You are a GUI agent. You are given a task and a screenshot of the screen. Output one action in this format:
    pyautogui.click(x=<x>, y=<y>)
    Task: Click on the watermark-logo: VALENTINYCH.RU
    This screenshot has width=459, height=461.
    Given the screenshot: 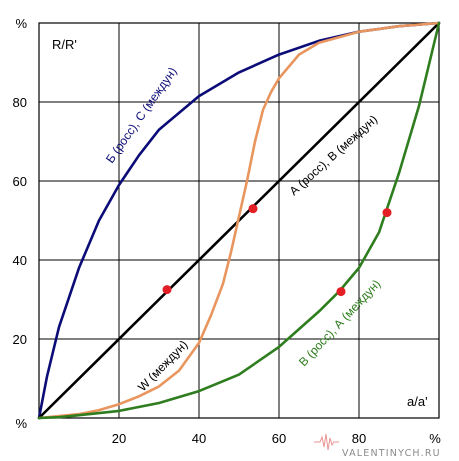 What is the action you would take?
    pyautogui.click(x=377, y=446)
    